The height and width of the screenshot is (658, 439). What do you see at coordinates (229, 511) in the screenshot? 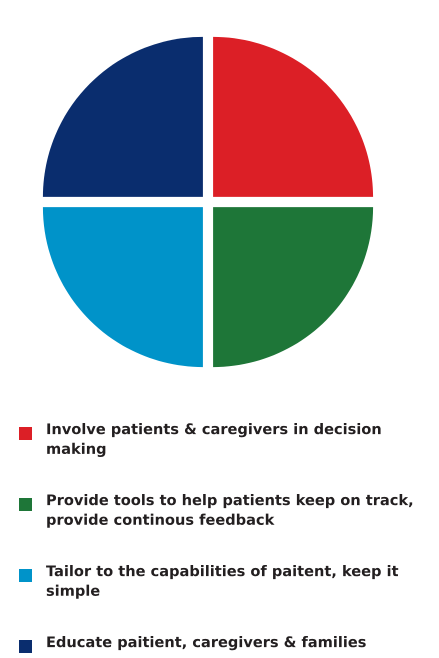
I see `legend-label: Provide tools to help patients keep on track, provide continous feedback` at bounding box center [229, 511].